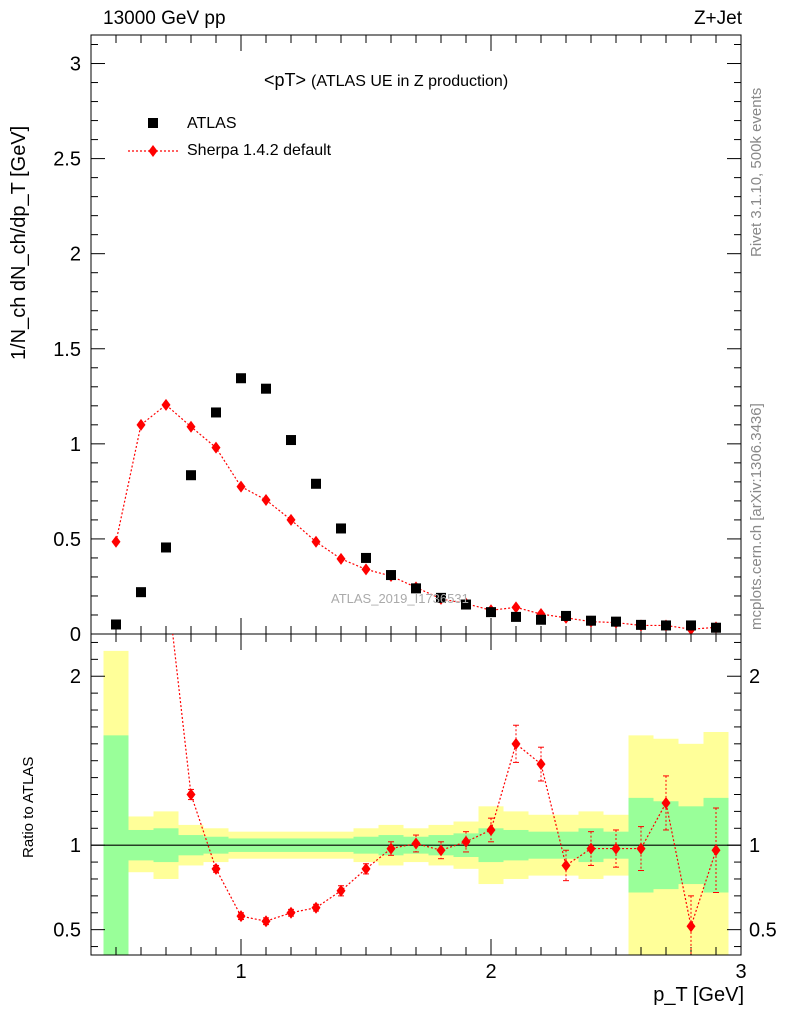 The width and height of the screenshot is (786, 1024). Describe the element at coordinates (212, 123) in the screenshot. I see `legend-entry-atlas: ATLAS` at that location.